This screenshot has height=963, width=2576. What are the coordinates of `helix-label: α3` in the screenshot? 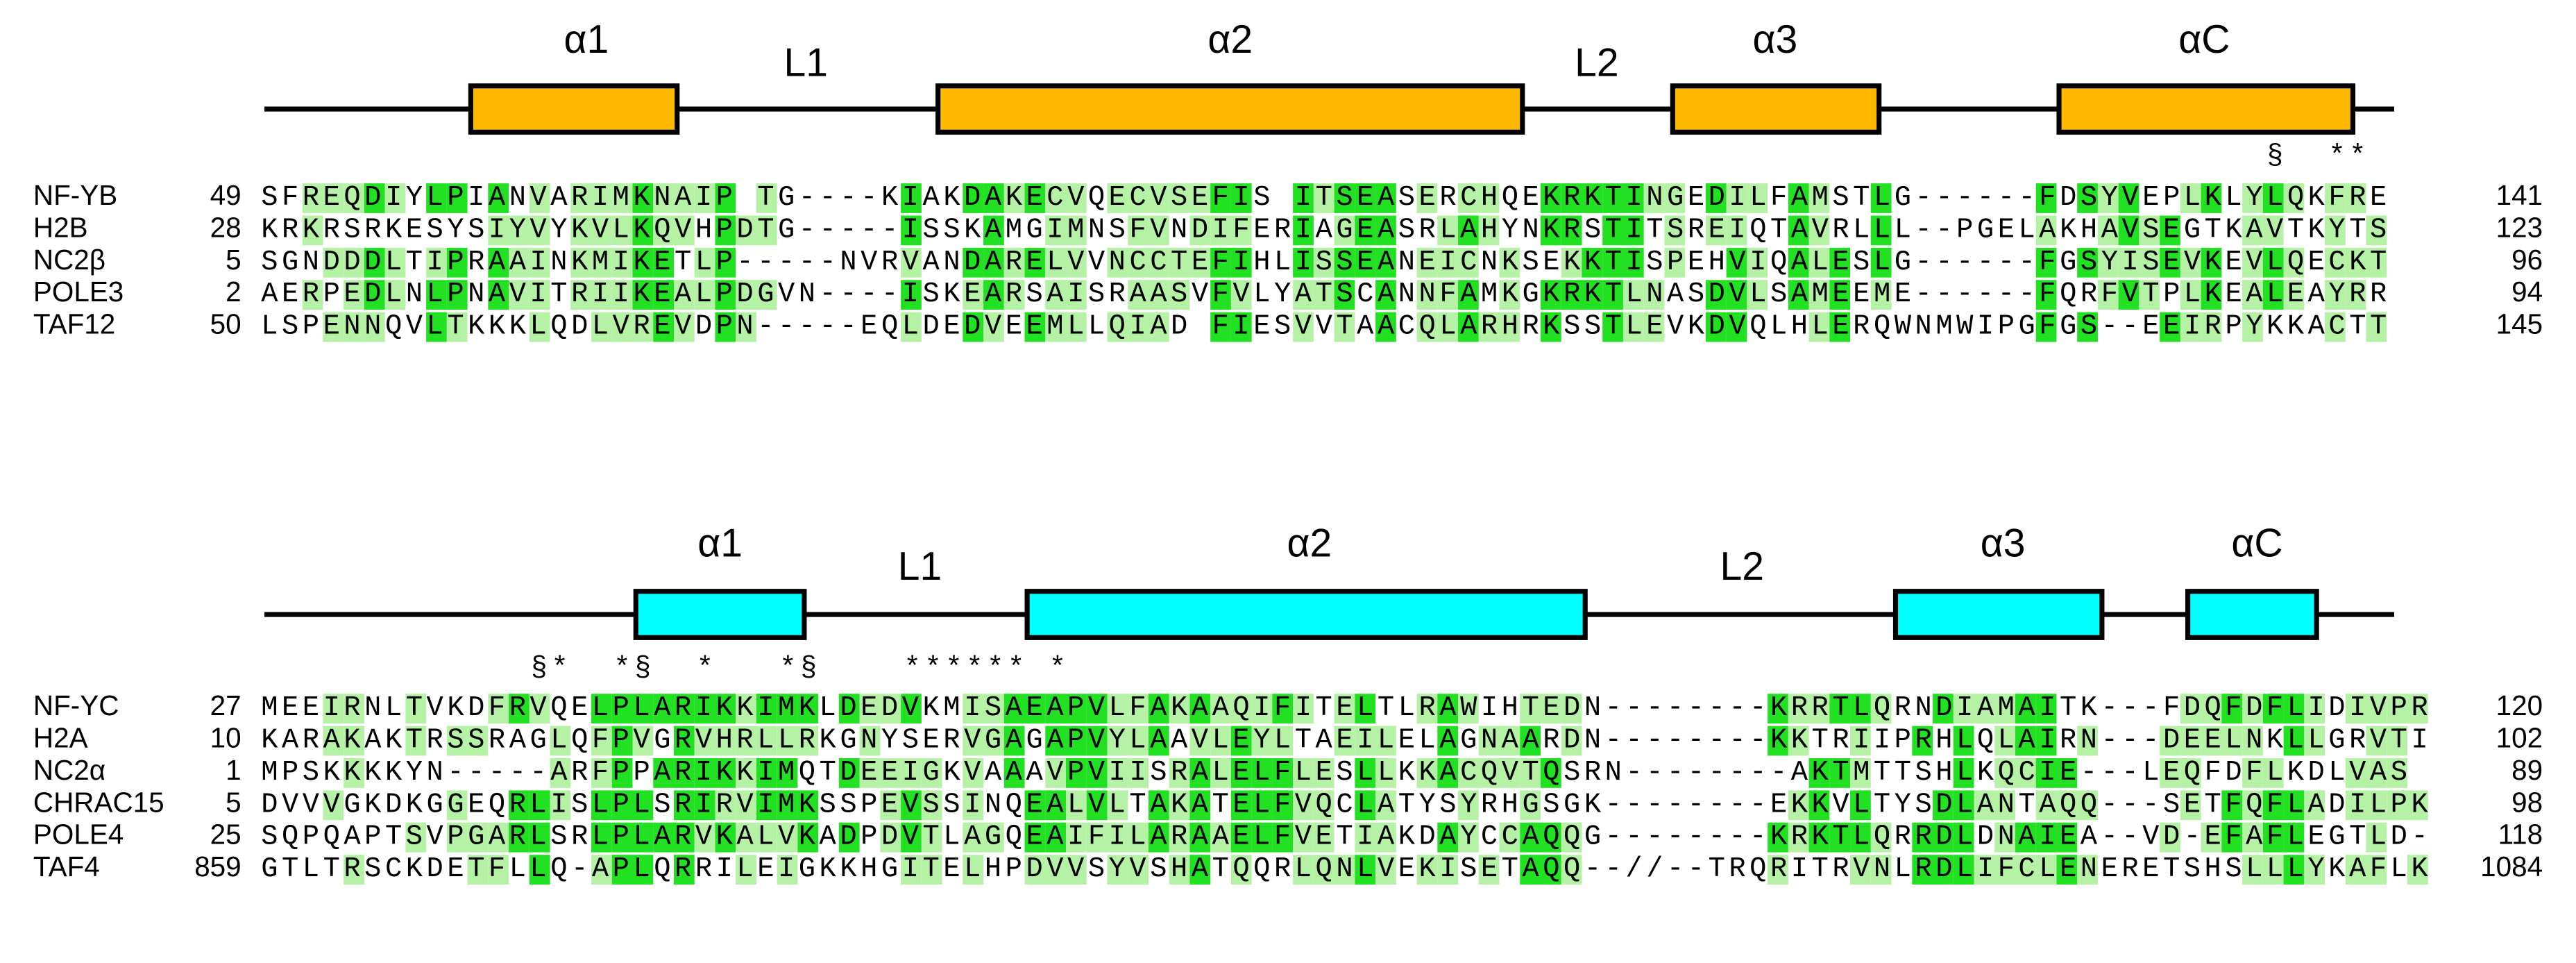 It's located at (2003, 543).